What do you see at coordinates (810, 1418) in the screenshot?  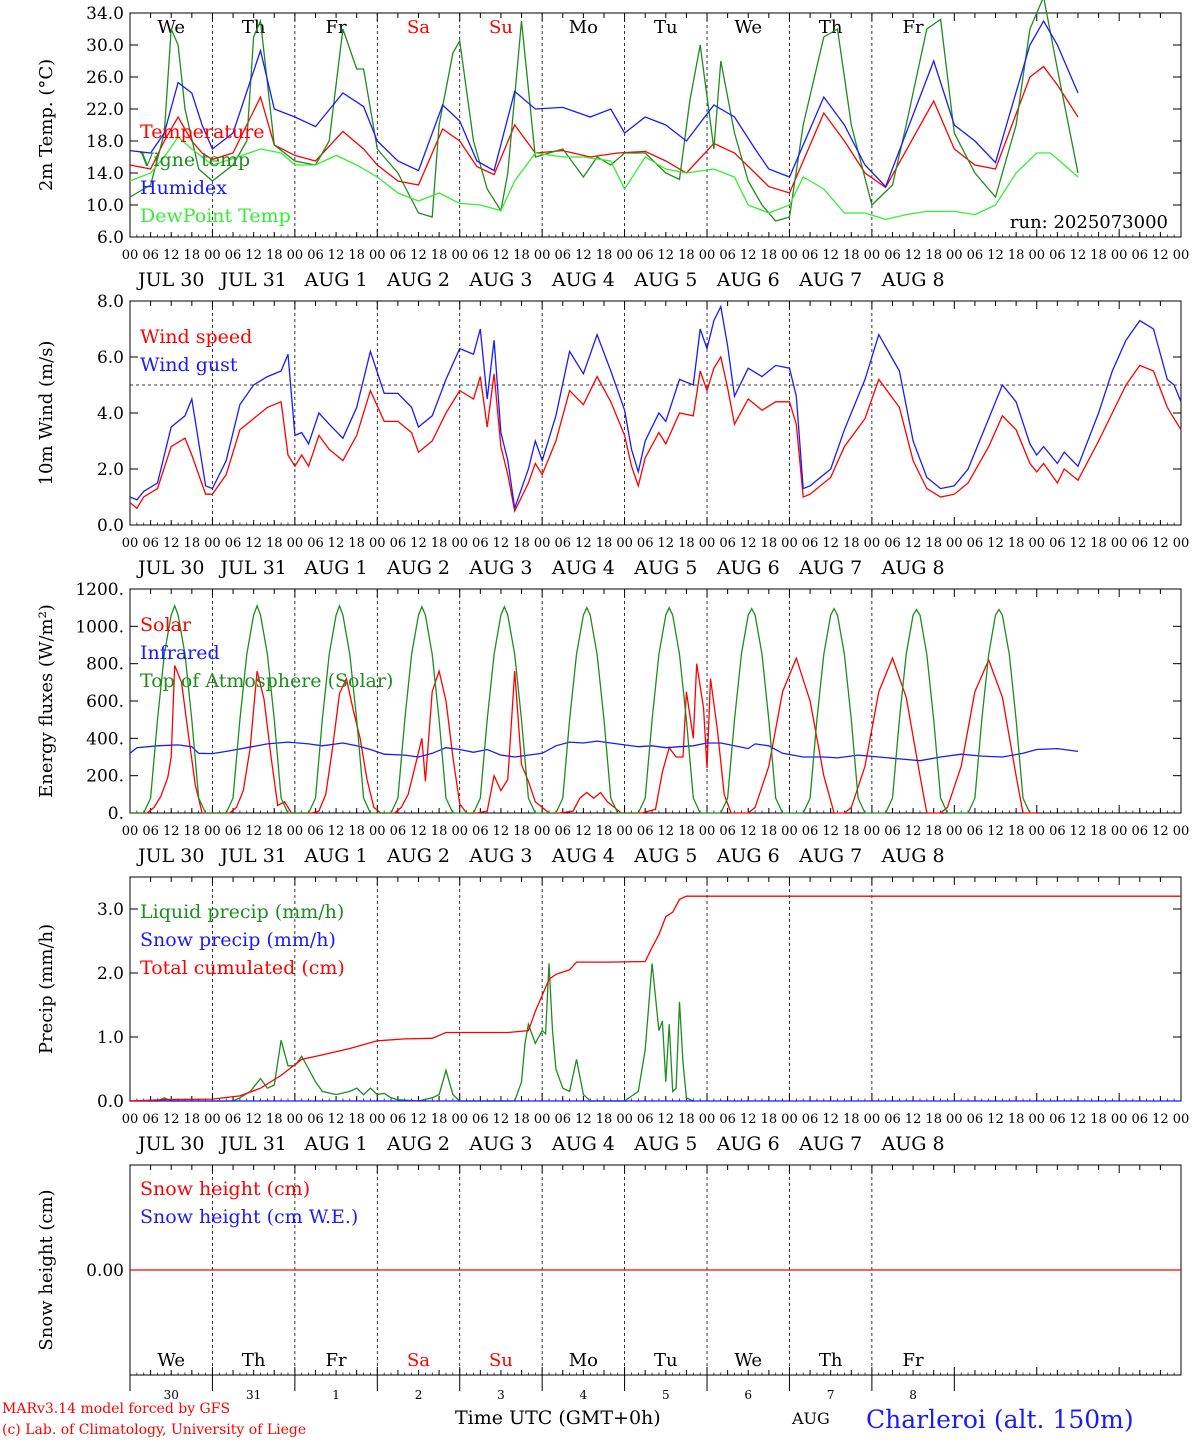 I see `footer-month-label: AUG` at bounding box center [810, 1418].